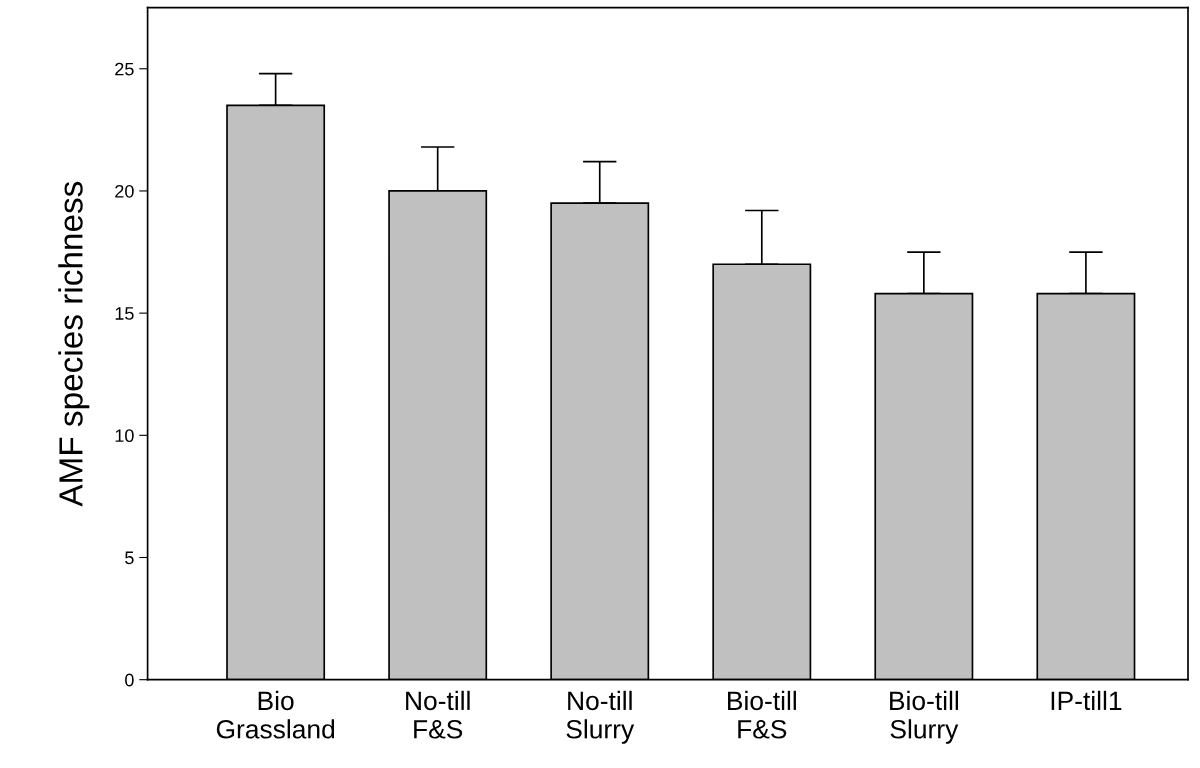  What do you see at coordinates (124, 69) in the screenshot?
I see `y-tick-label: 25` at bounding box center [124, 69].